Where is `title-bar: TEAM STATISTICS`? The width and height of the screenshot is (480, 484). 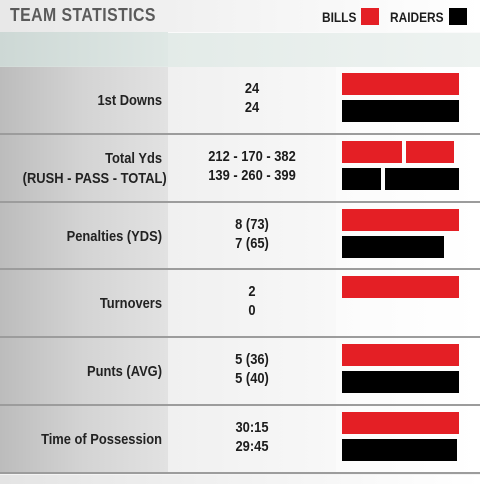
title-bar: TEAM STATISTICS is located at coordinates (240, 16).